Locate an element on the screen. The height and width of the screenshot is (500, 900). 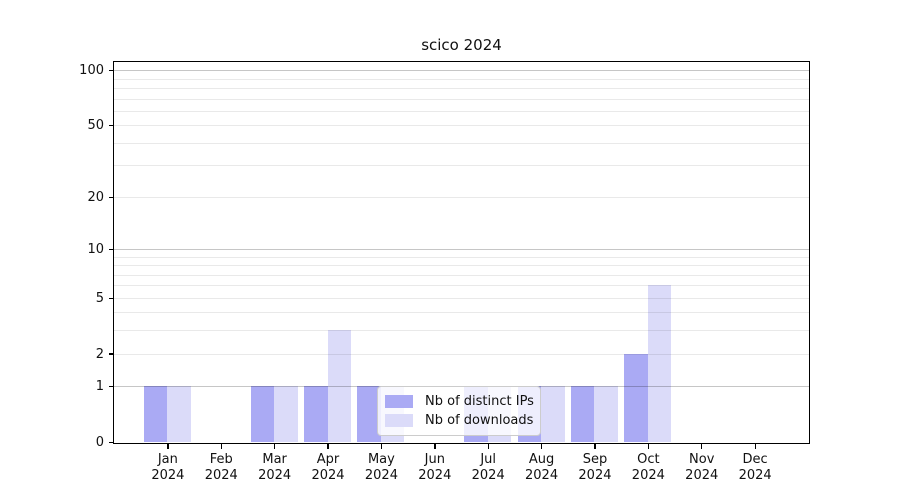
x-label-month: Oct is located at coordinates (648, 459).